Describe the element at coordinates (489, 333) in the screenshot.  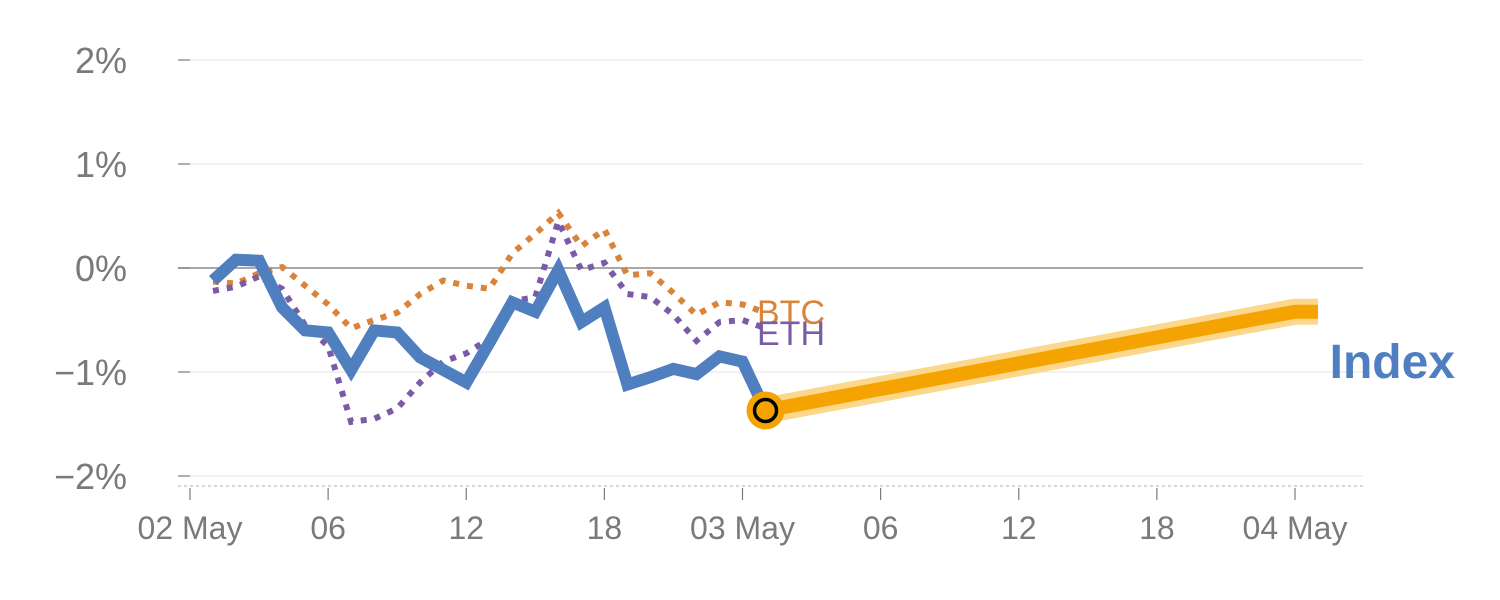
I see `index-line` at that location.